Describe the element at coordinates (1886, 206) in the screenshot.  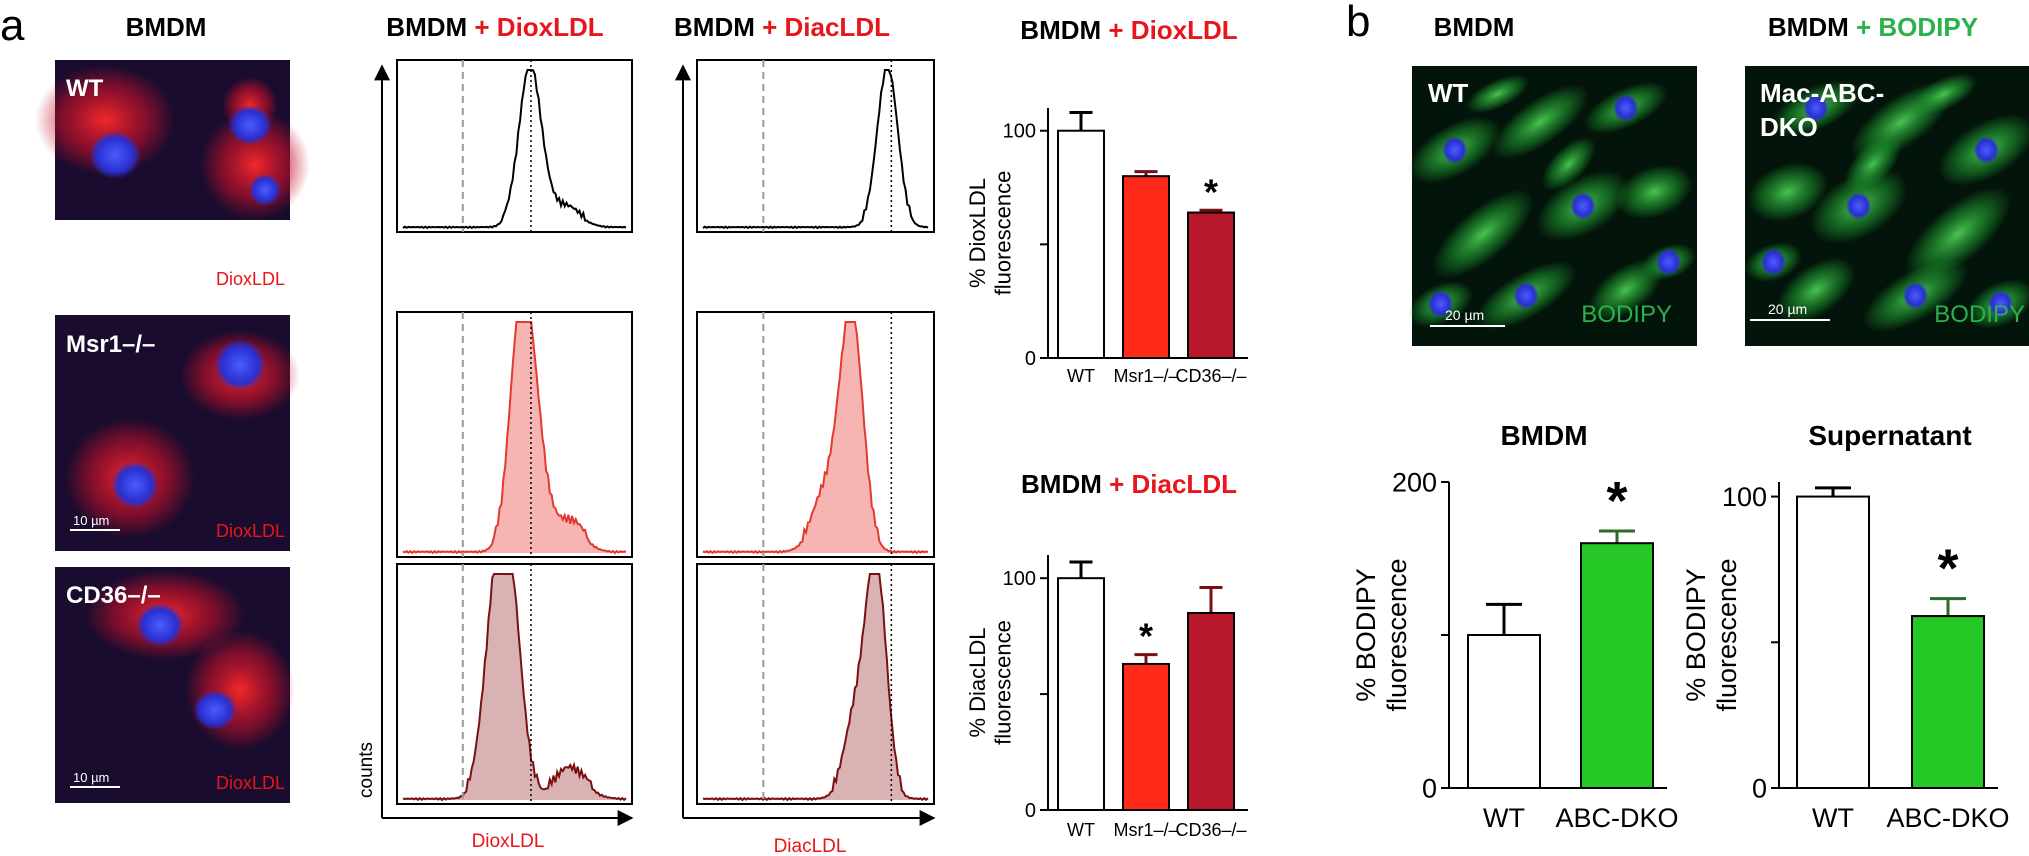
I see `micrograph-b-dko: Mac-ABC-DKO 20 µm BODIPY` at that location.